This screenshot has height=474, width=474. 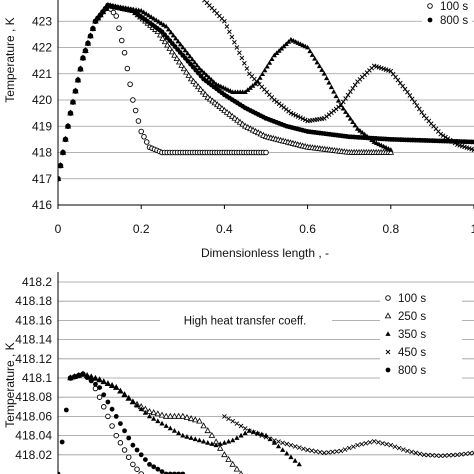 I want to click on x-tick-label: 0.2, so click(x=141, y=229).